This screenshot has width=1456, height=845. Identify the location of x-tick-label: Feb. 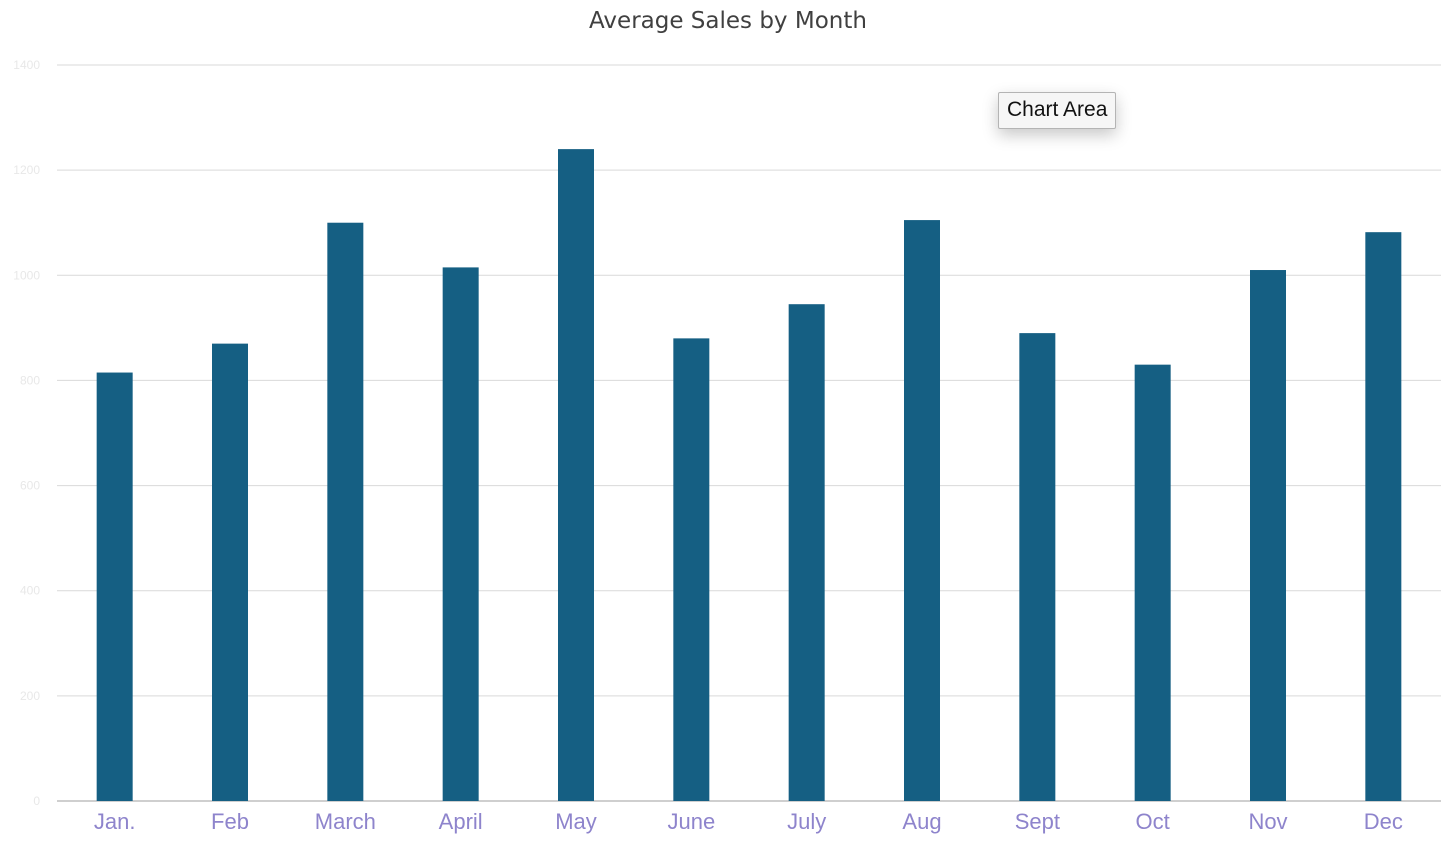
(230, 821).